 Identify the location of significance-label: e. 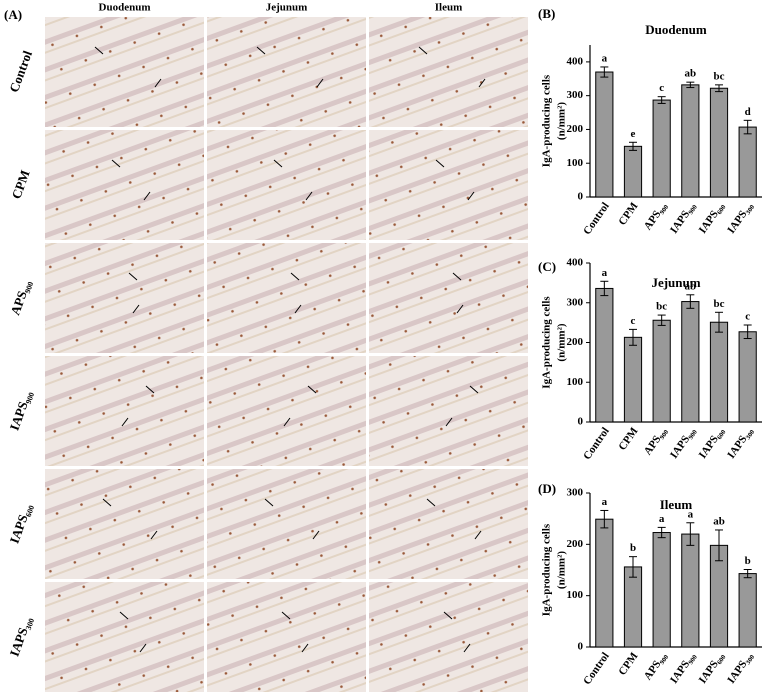
(633, 134).